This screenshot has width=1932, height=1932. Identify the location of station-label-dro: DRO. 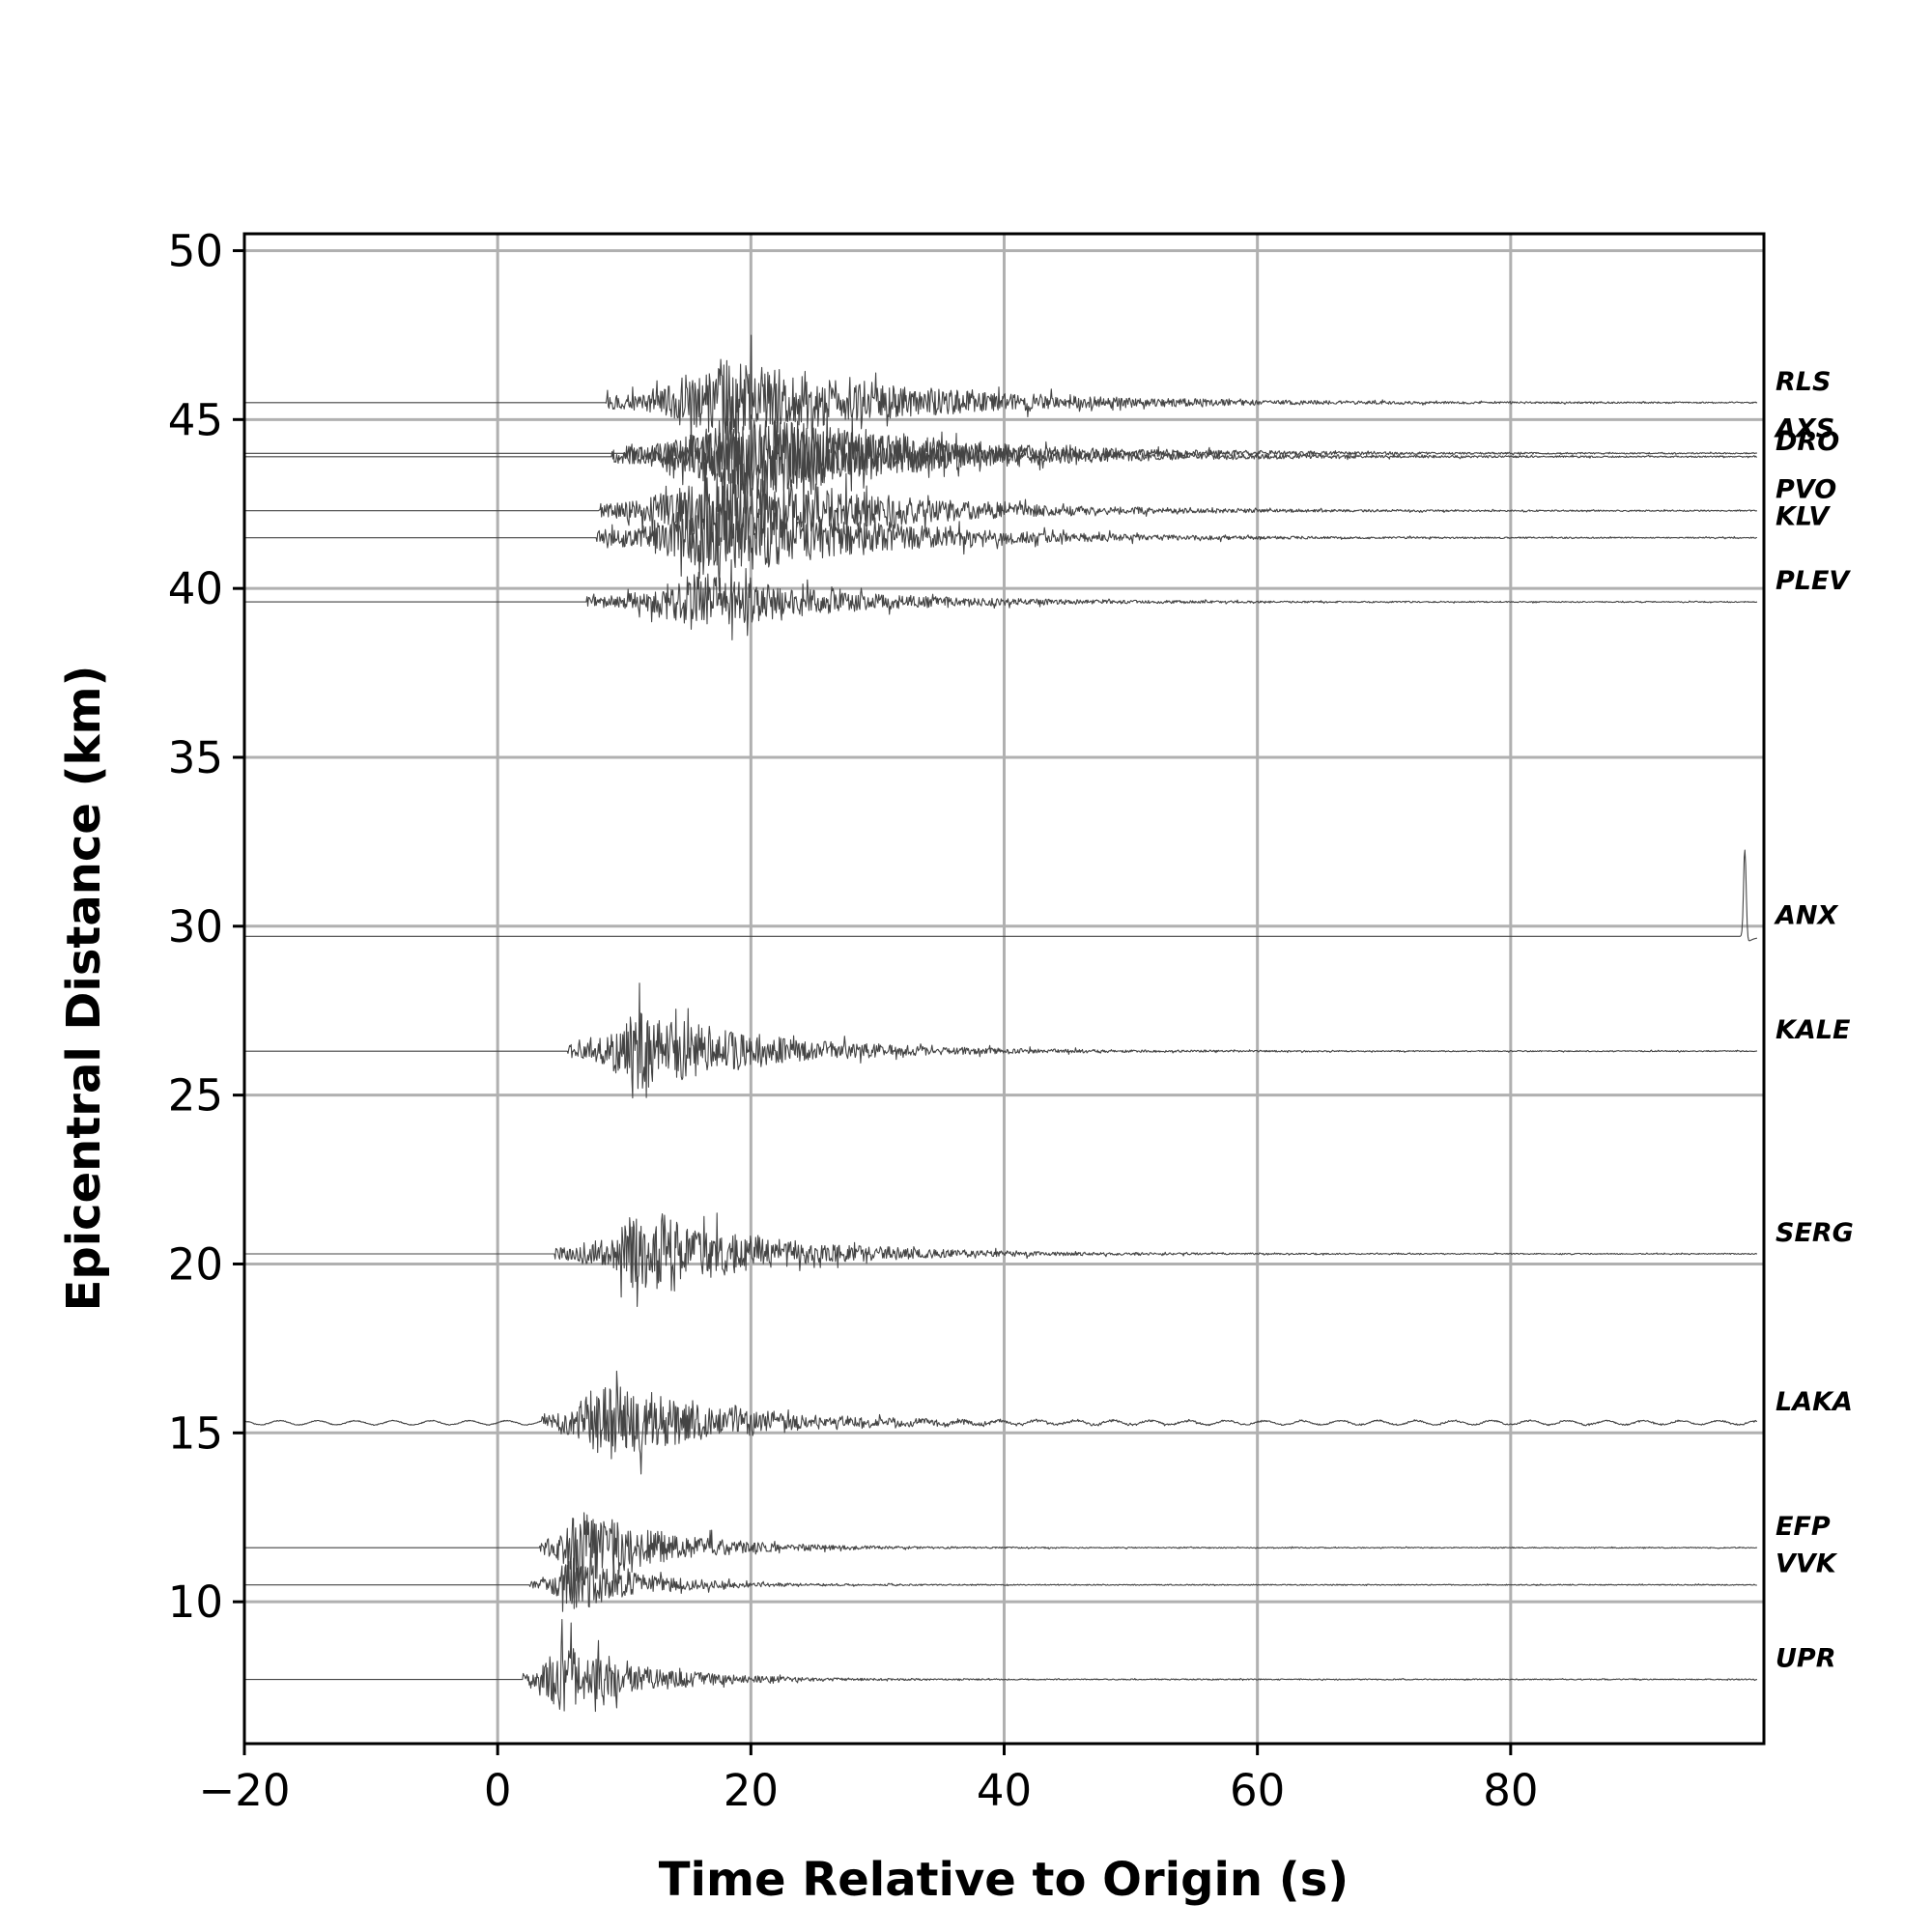
(1807, 442).